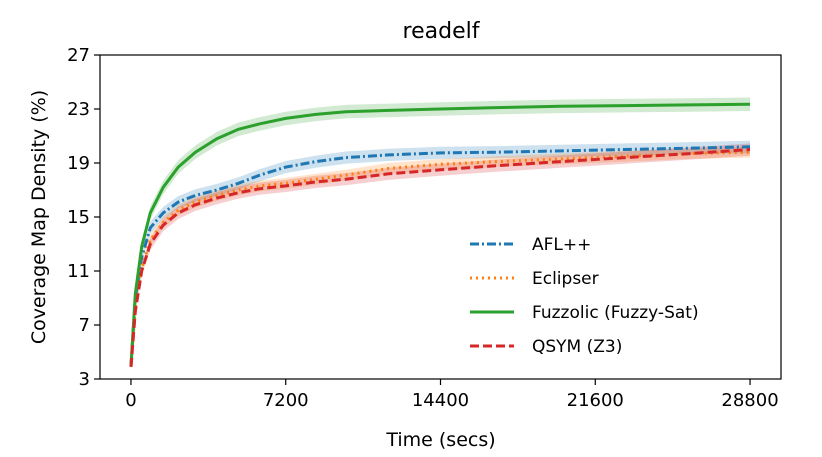 This screenshot has height=457, width=822. What do you see at coordinates (130, 400) in the screenshot?
I see `x-tick-label: 0` at bounding box center [130, 400].